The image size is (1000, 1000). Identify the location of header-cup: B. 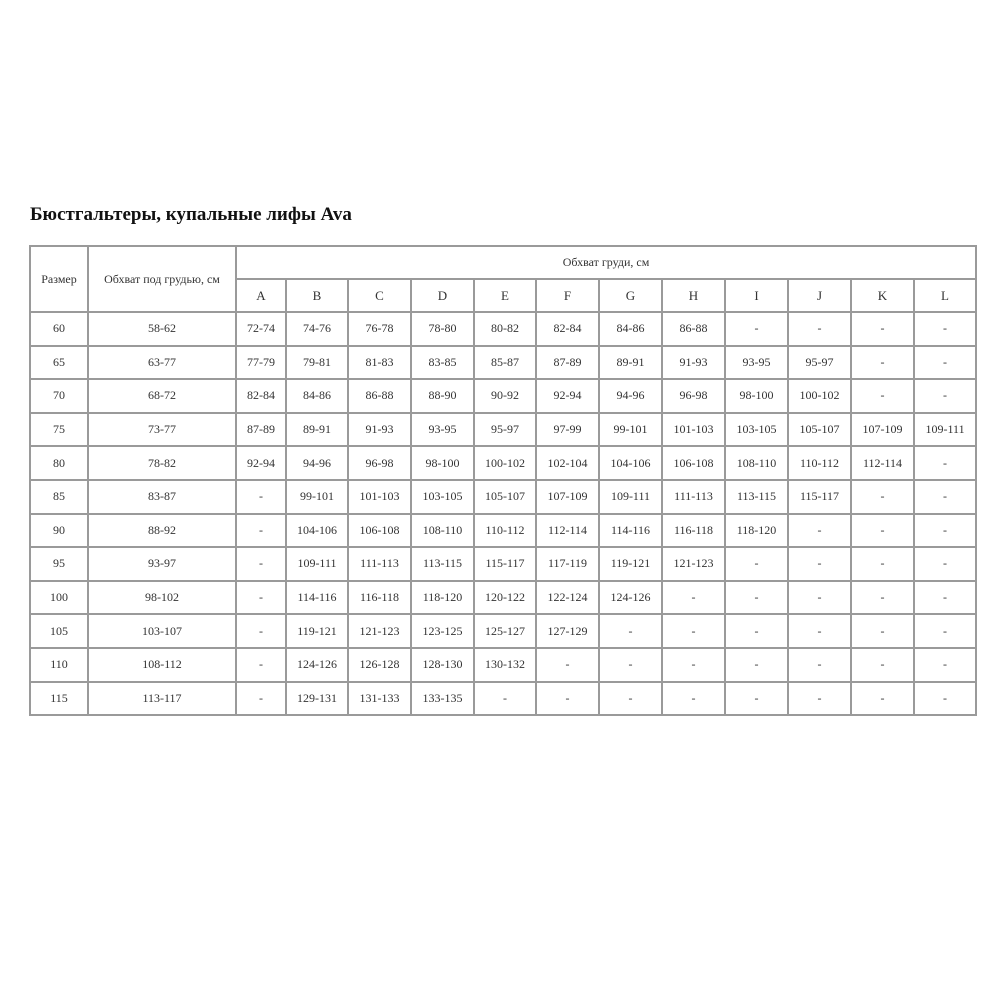
(317, 295).